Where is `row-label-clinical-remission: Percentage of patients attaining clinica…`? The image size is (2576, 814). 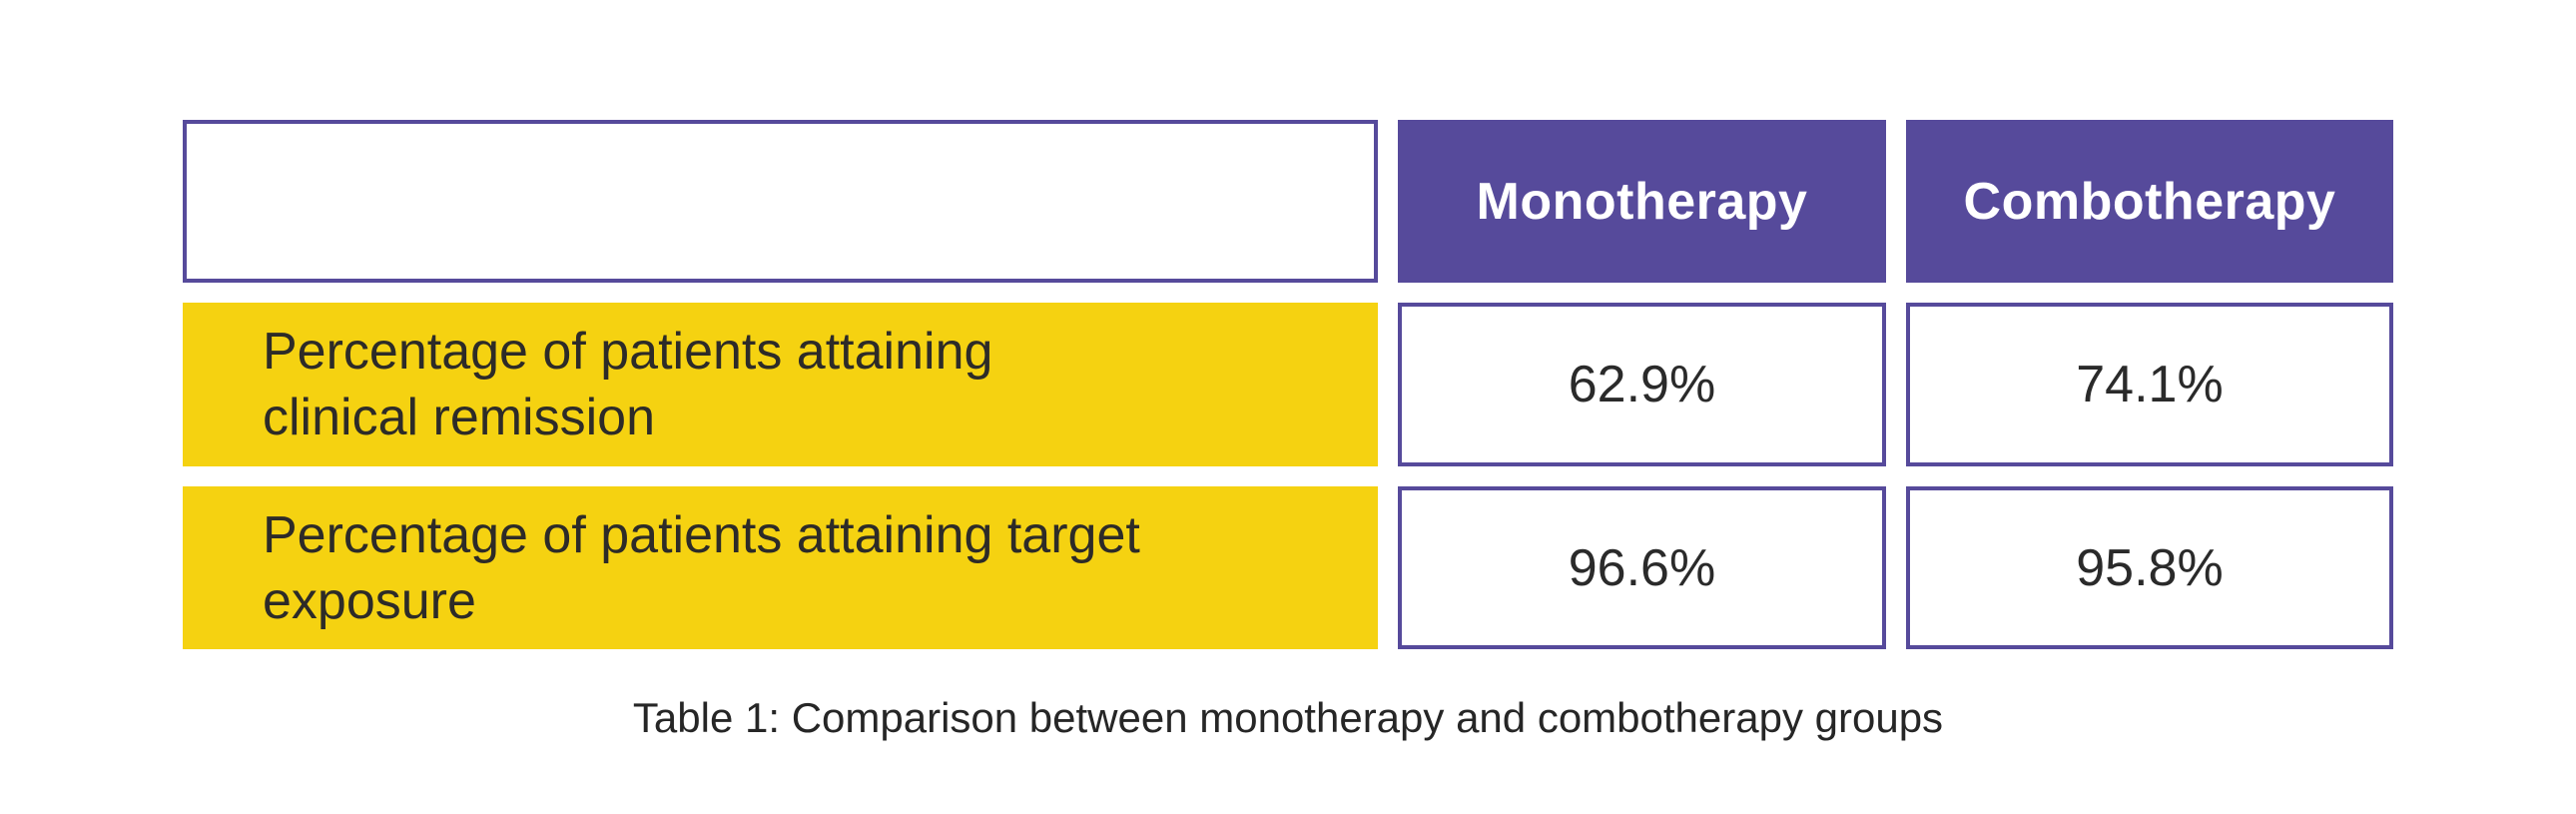 row-label-clinical-remission: Percentage of patients attaining clinica… is located at coordinates (780, 384).